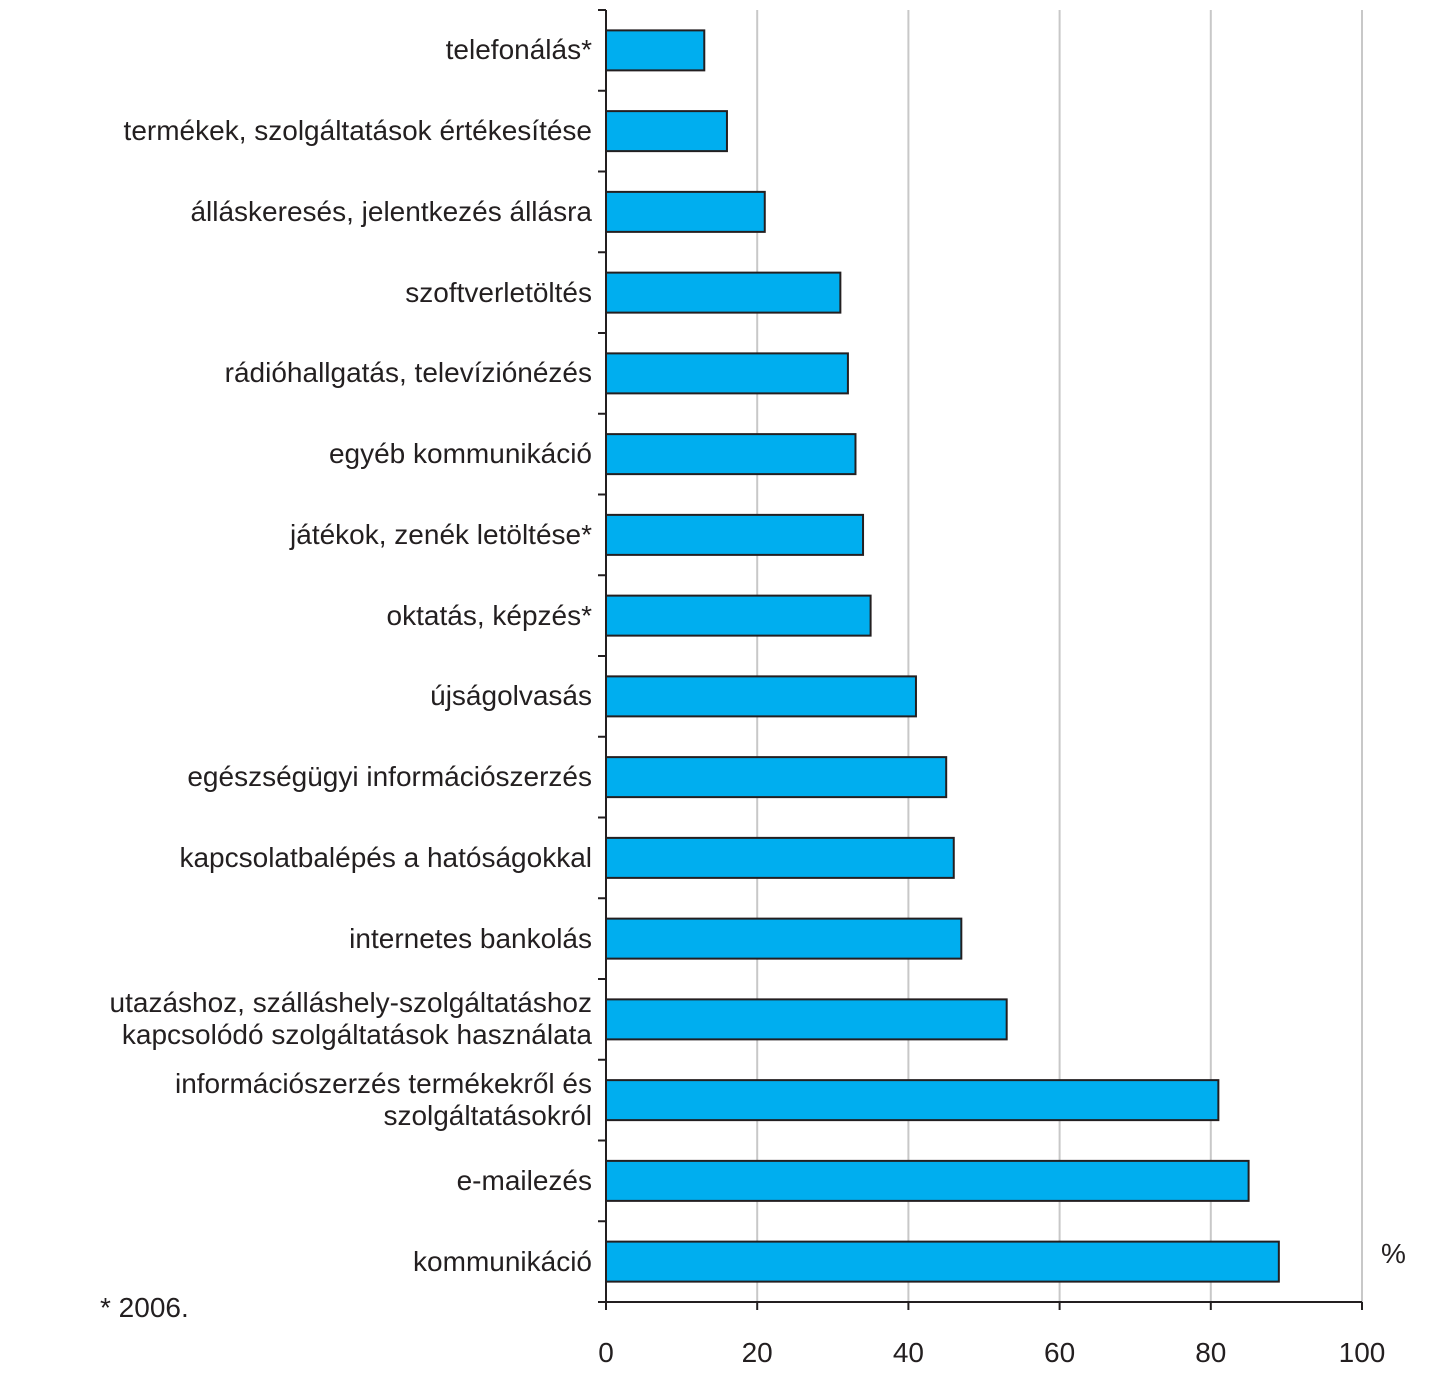 The image size is (1429, 1383). I want to click on y-tick-label: telefonálás*, so click(518, 50).